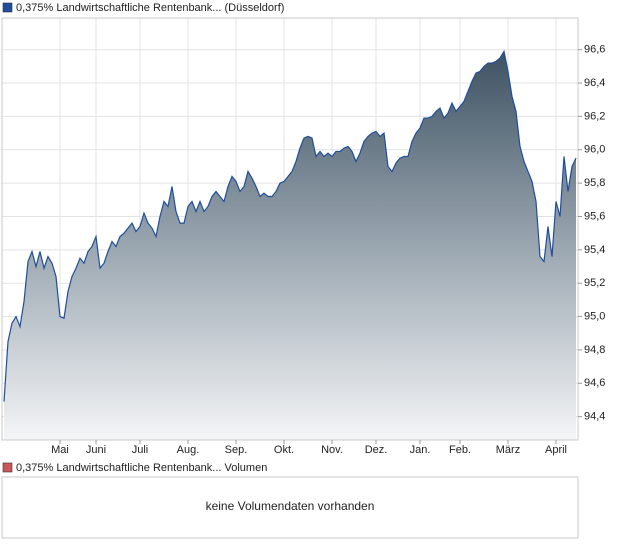  Describe the element at coordinates (594, 316) in the screenshot. I see `y-tick-label: 95,0` at that location.